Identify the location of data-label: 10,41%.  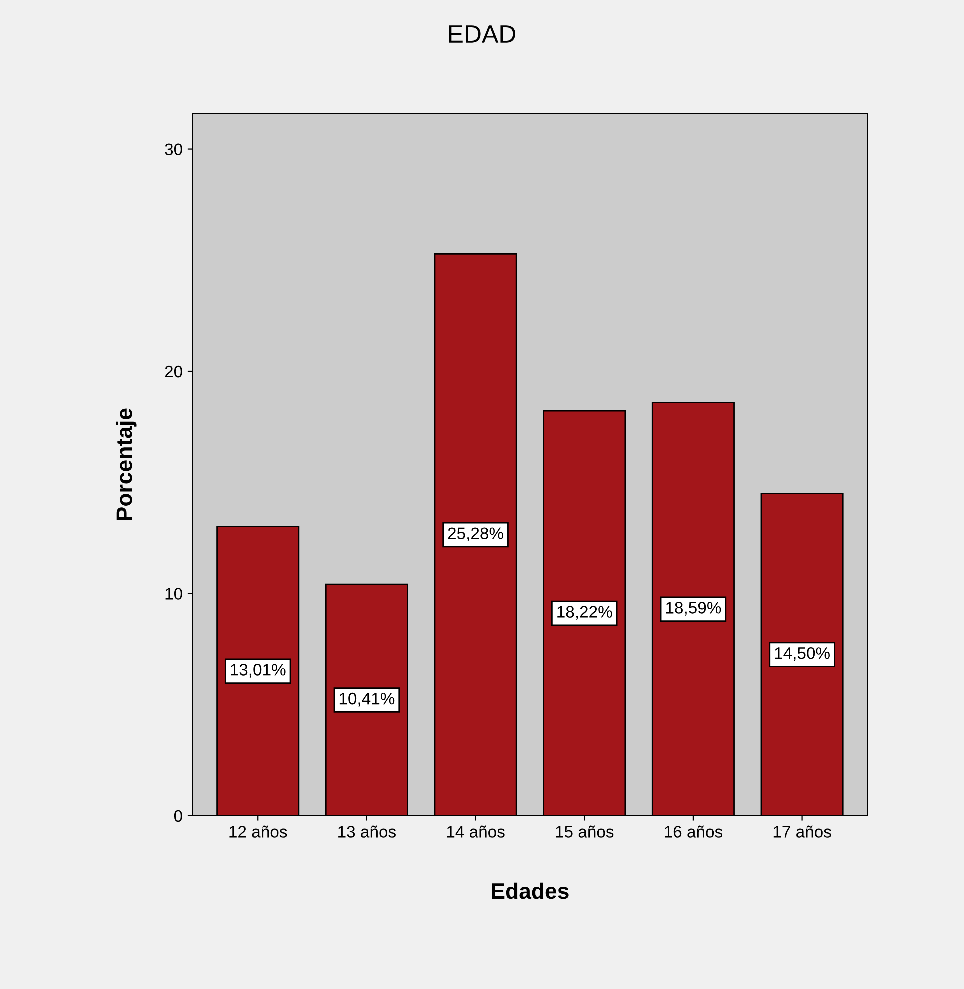
(367, 699).